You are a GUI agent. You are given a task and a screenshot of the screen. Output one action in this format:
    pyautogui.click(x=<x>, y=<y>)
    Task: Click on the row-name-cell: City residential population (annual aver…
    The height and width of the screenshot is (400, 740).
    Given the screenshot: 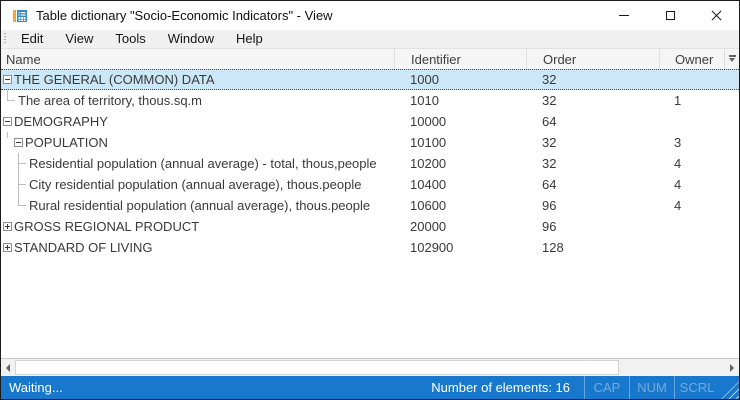 What is the action you would take?
    pyautogui.click(x=197, y=184)
    